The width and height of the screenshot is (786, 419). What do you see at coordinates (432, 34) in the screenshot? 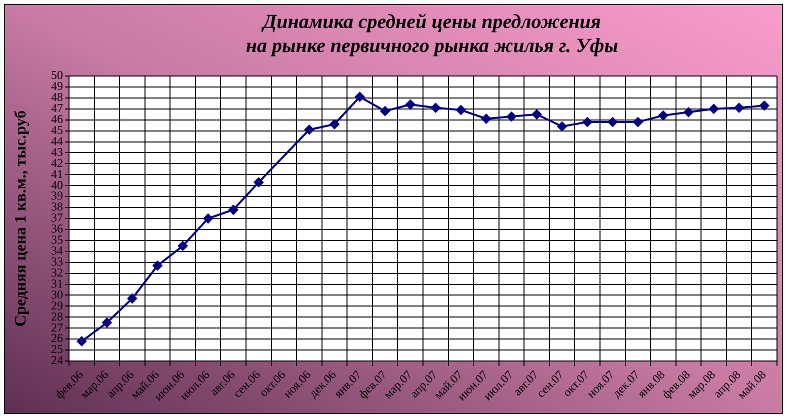
I see `chart-title: Динамика средней цены предложения на рынке первичного рынка жилья г. Уфы` at bounding box center [432, 34].